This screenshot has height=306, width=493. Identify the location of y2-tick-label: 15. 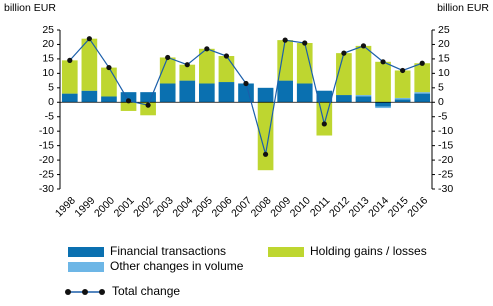
(444, 59).